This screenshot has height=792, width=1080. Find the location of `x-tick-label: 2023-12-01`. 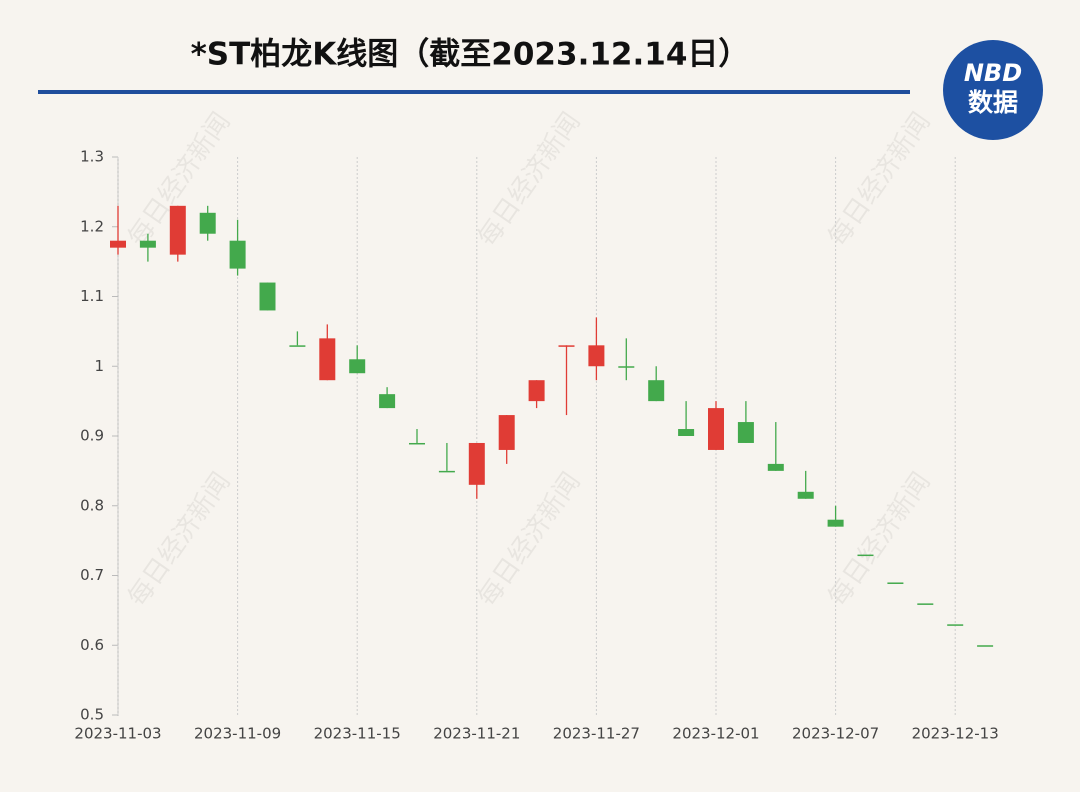

x-tick-label: 2023-12-01 is located at coordinates (715, 734).